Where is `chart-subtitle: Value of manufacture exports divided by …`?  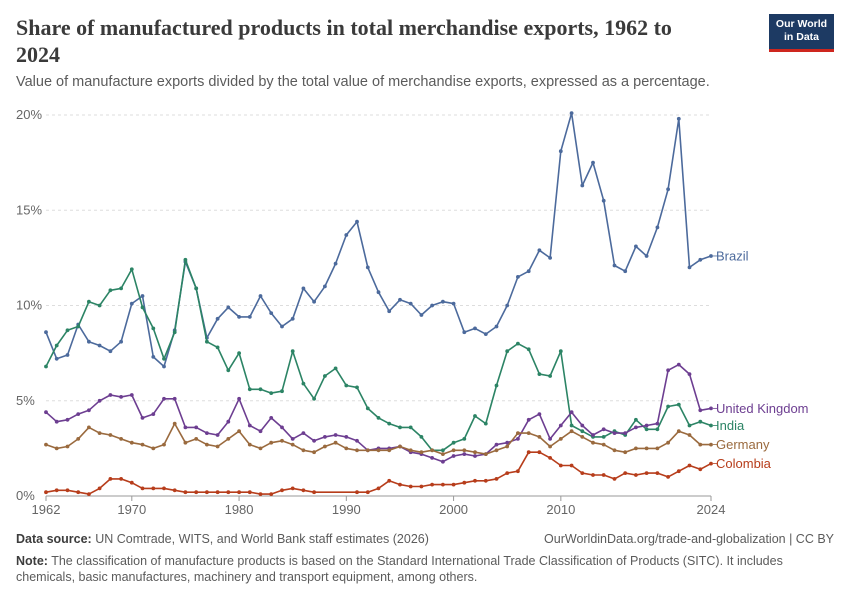 chart-subtitle: Value of manufacture exports divided by … is located at coordinates (363, 82).